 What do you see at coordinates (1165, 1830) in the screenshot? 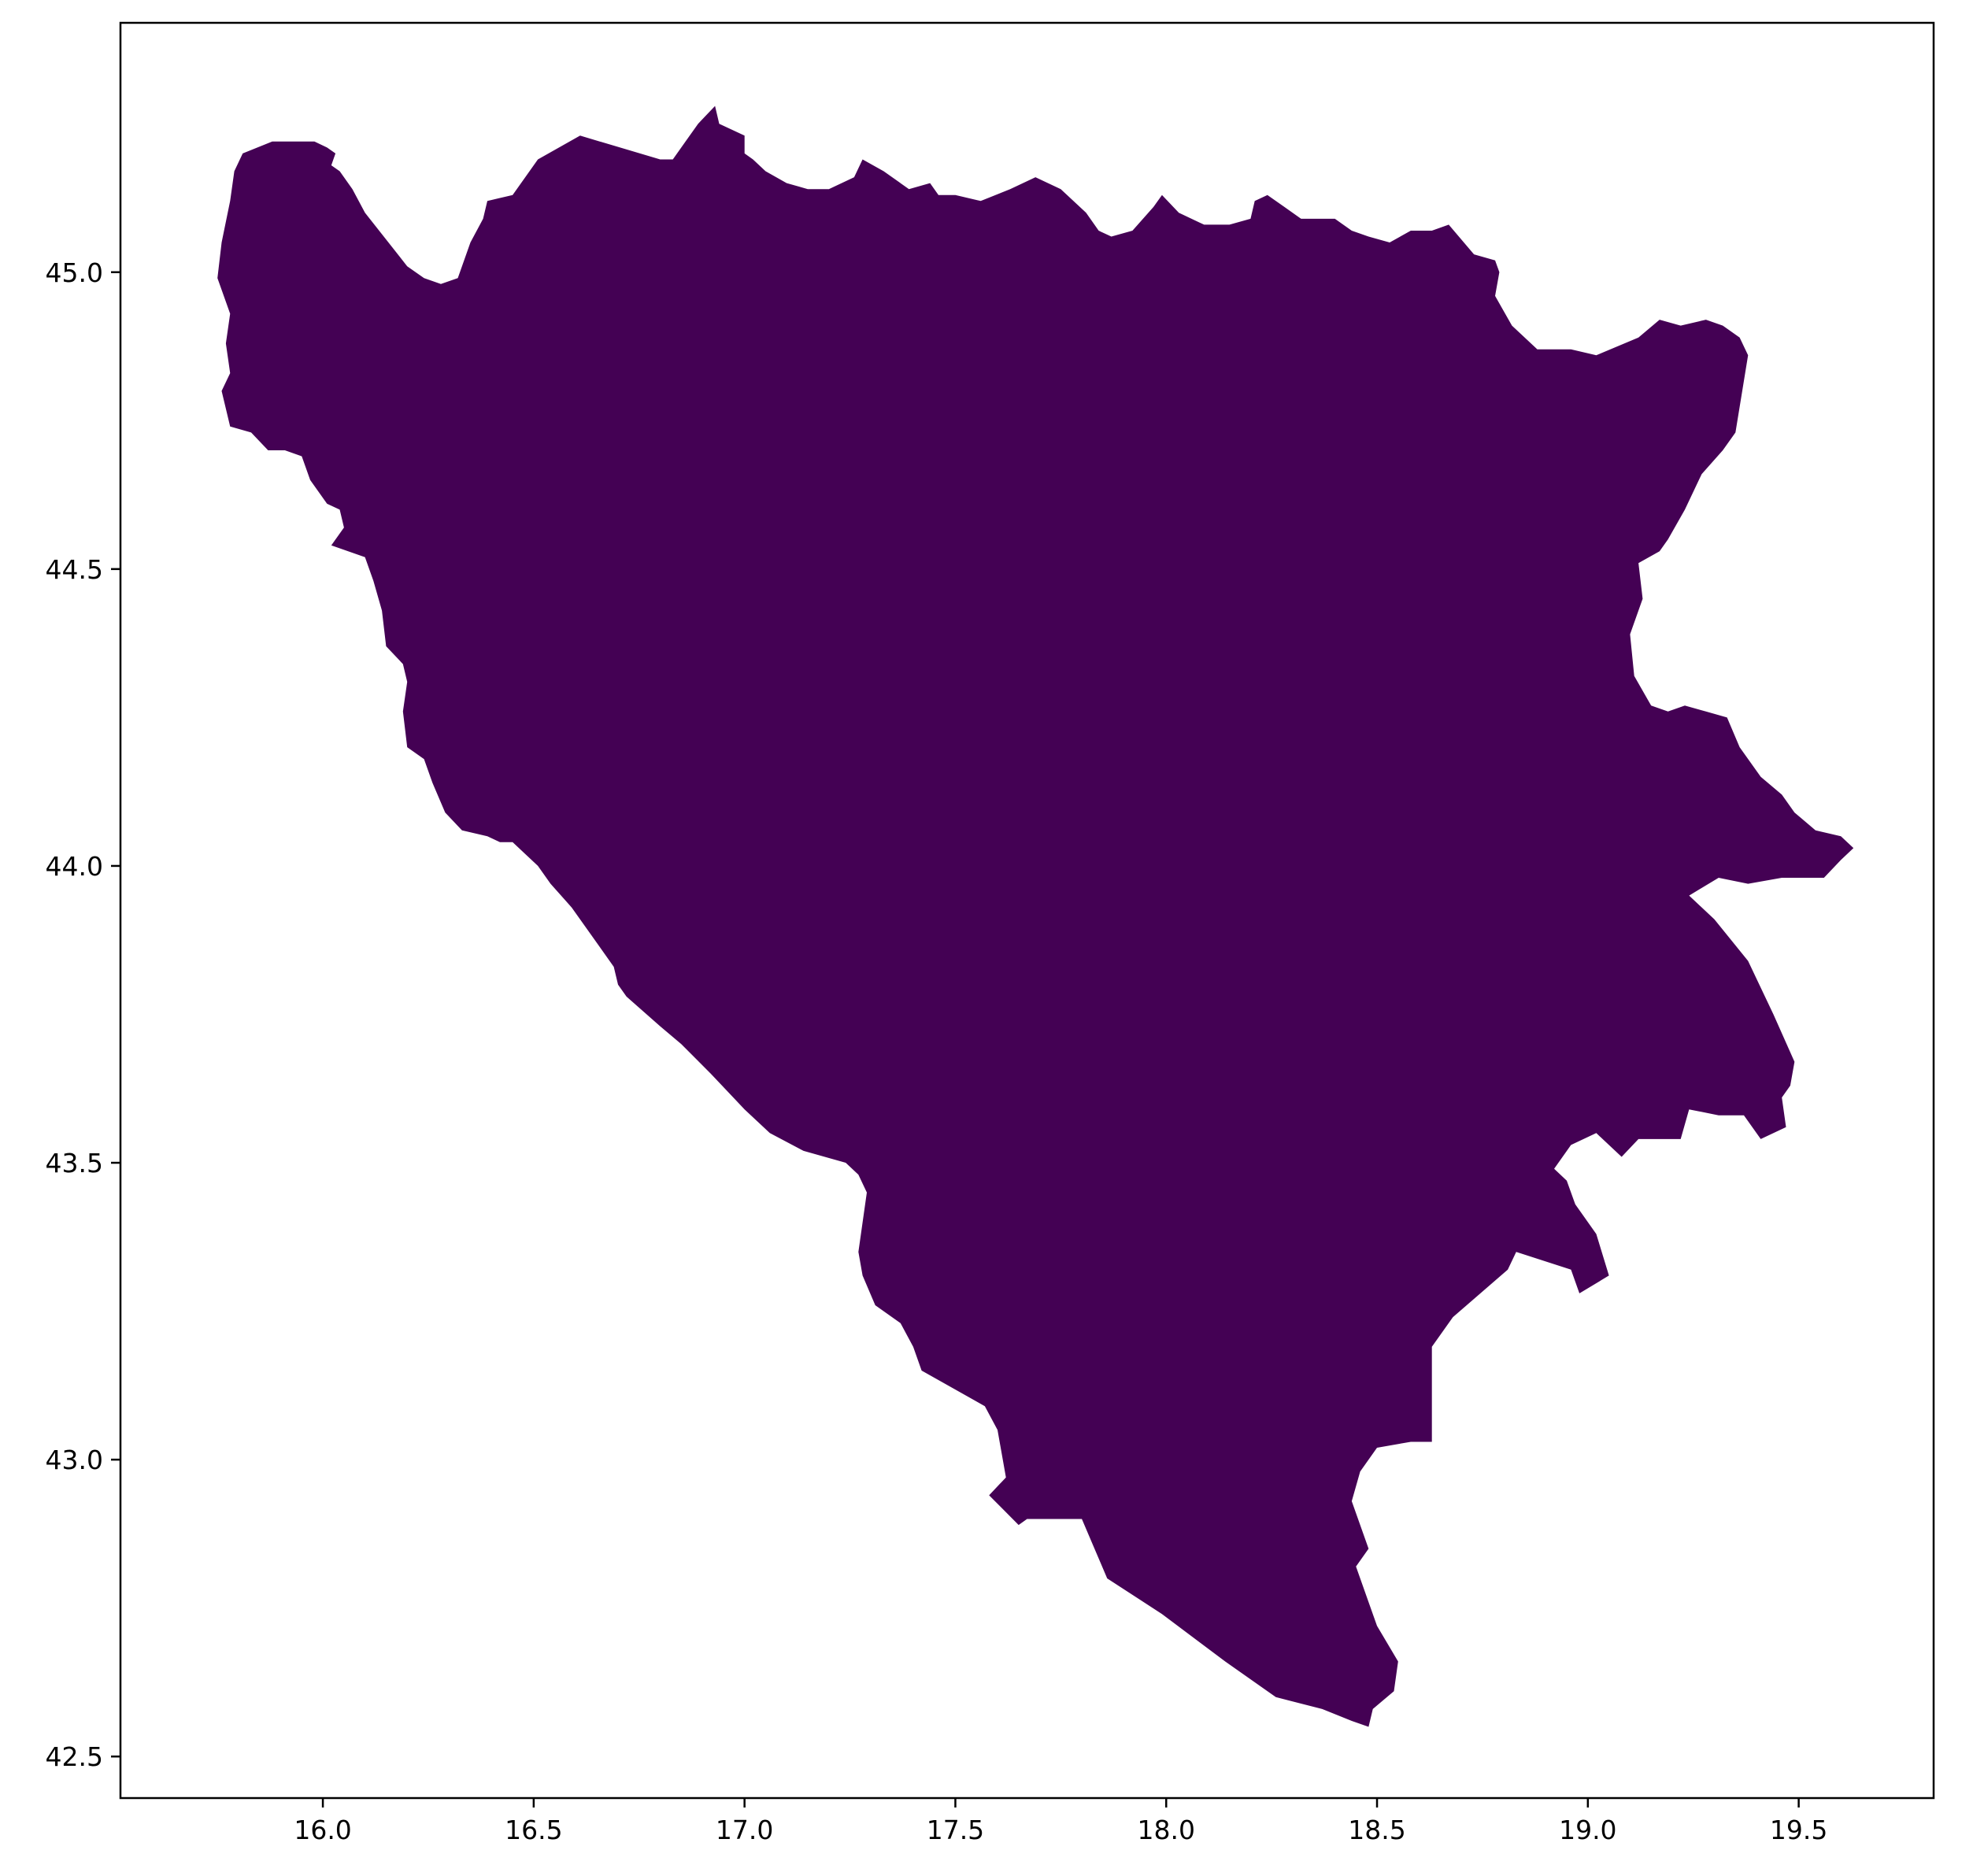
I see `x-tick-label: 18.0` at bounding box center [1165, 1830].